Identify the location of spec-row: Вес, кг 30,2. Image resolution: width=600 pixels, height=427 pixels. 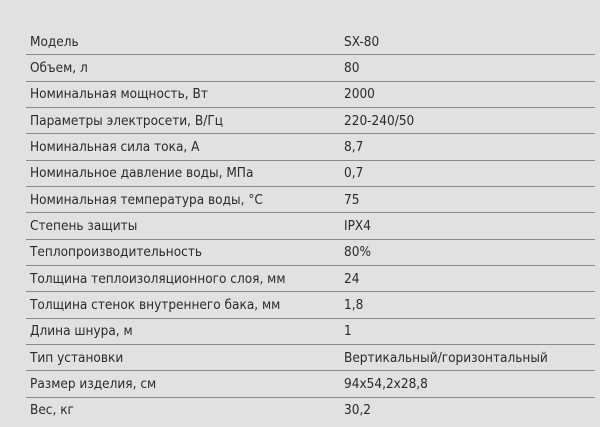
(310, 410).